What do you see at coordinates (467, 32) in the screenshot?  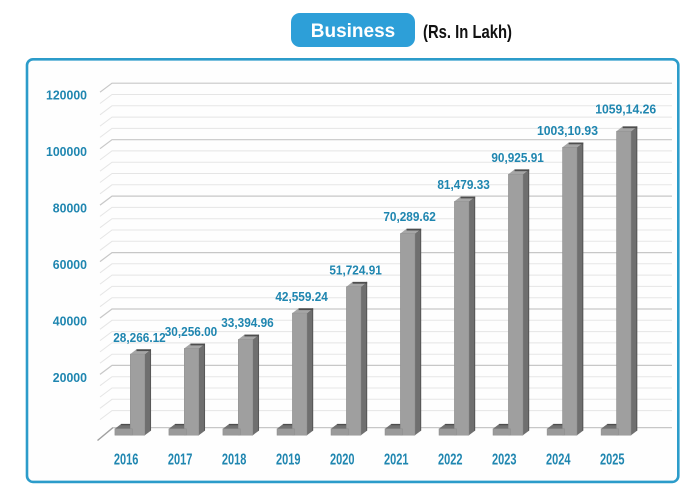 I see `svg-text: (Rs. In Lakh)` at bounding box center [467, 32].